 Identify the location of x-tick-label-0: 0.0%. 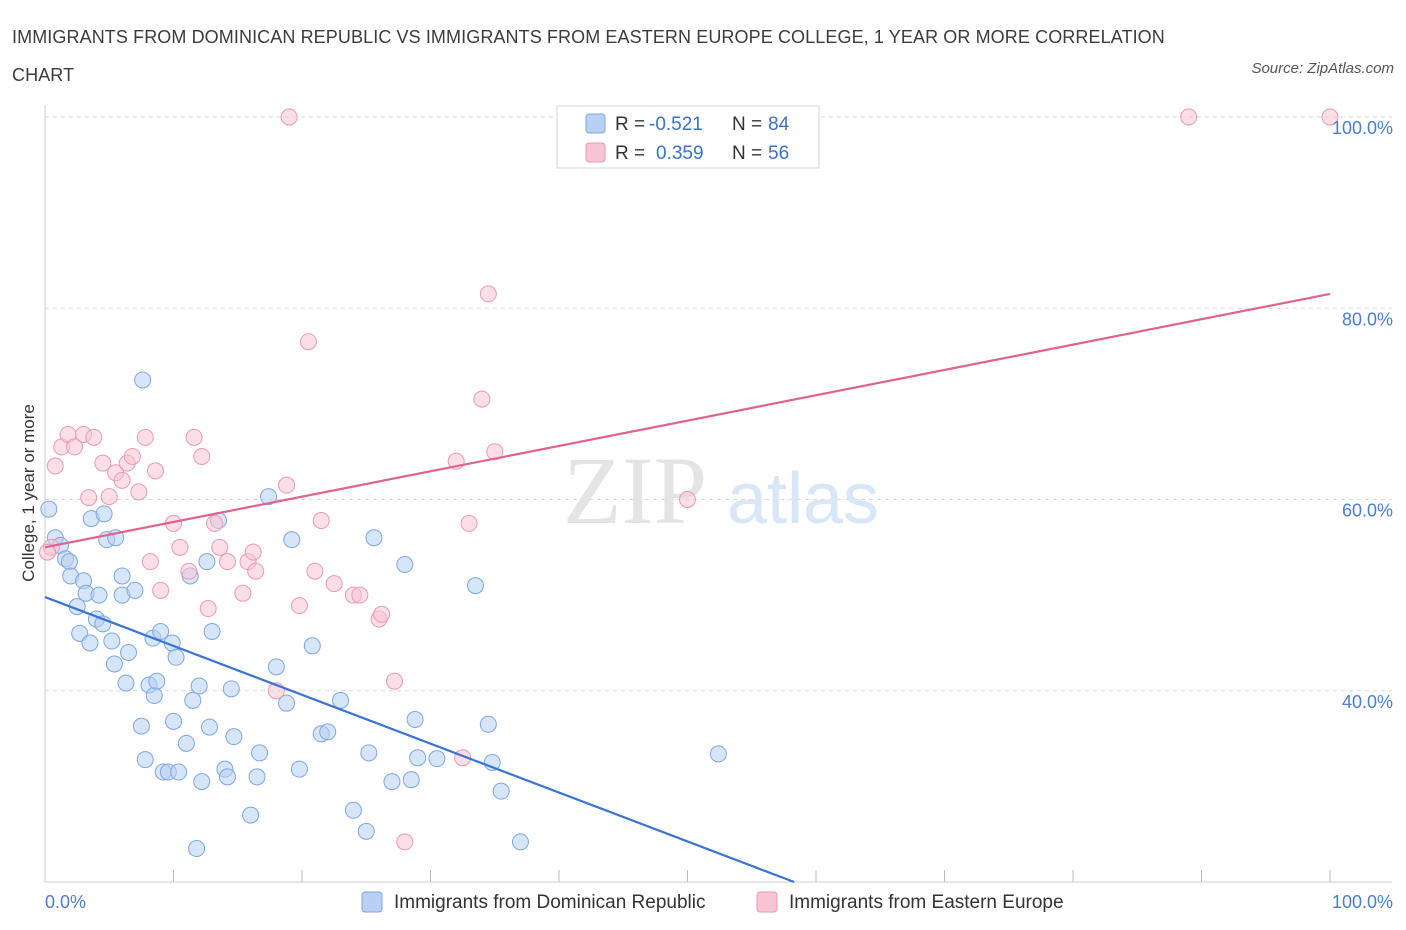
(65, 902).